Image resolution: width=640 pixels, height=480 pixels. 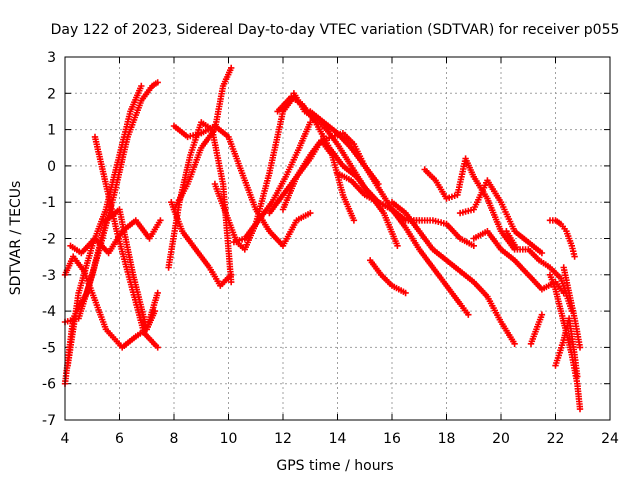 What do you see at coordinates (65, 439) in the screenshot?
I see `x-tick-label: 4` at bounding box center [65, 439].